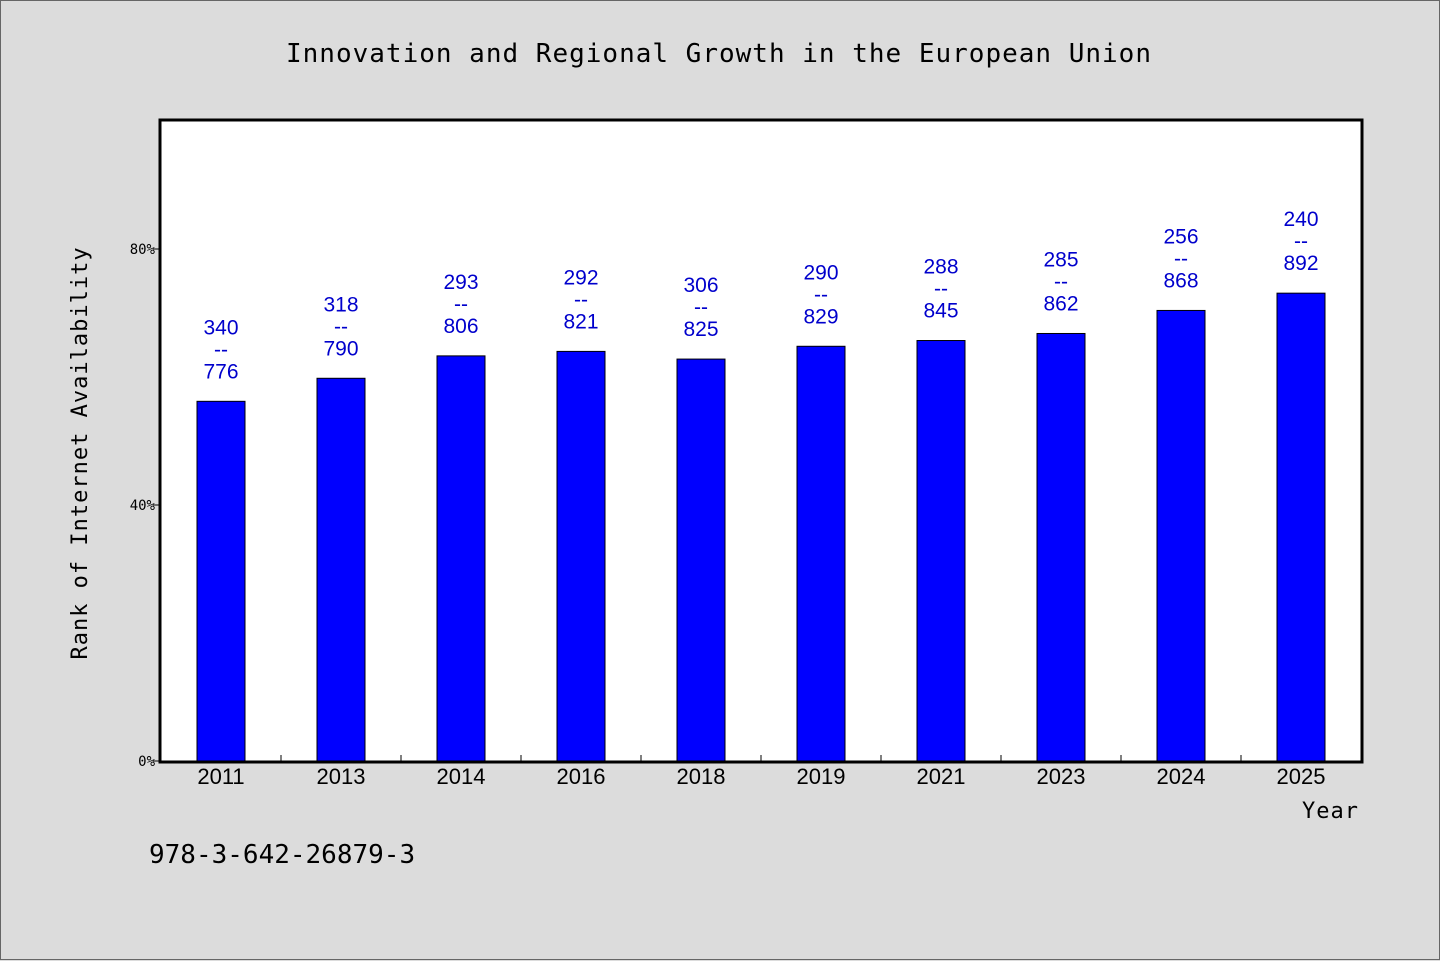  Describe the element at coordinates (1061, 281) in the screenshot. I see `data-label-2023-1: --` at that location.